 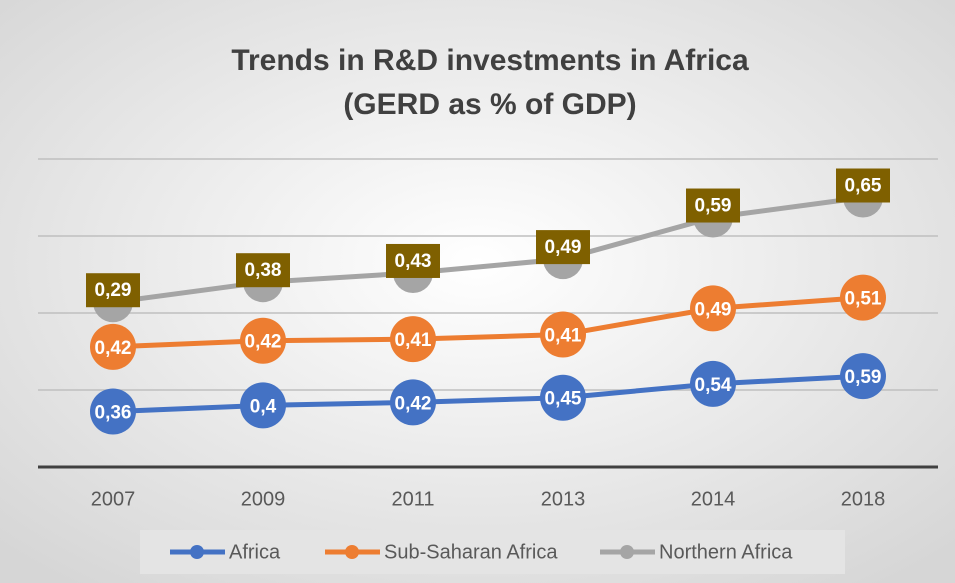 I want to click on data-label: 0,36, so click(x=113, y=413).